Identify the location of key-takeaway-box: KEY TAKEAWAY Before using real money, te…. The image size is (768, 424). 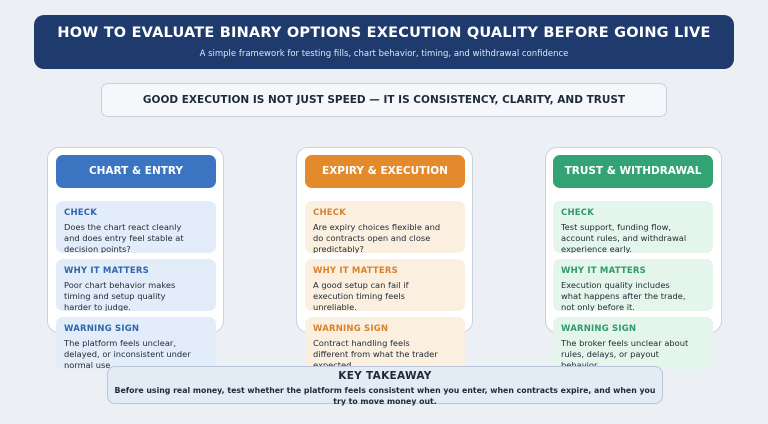
(385, 386).